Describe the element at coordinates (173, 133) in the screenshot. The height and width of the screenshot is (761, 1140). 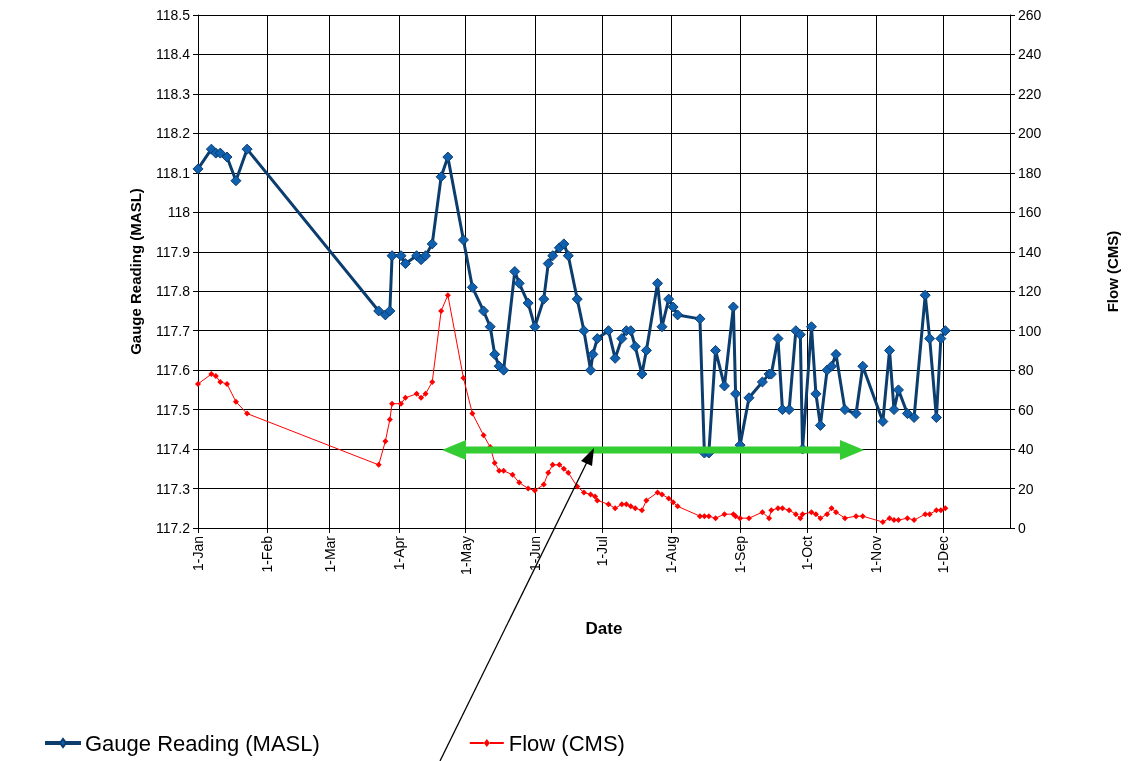
I see `y-tick-label: 118.2` at that location.